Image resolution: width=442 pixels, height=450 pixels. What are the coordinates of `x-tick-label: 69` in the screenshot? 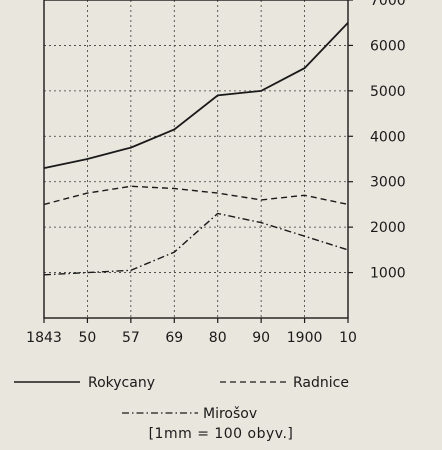 It's located at (174, 338).